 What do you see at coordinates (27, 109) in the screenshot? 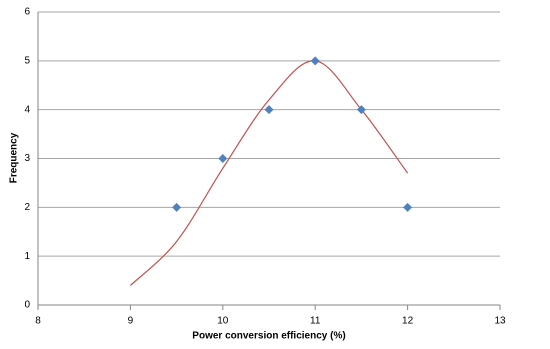
I see `y-tick-label: 4` at bounding box center [27, 109].